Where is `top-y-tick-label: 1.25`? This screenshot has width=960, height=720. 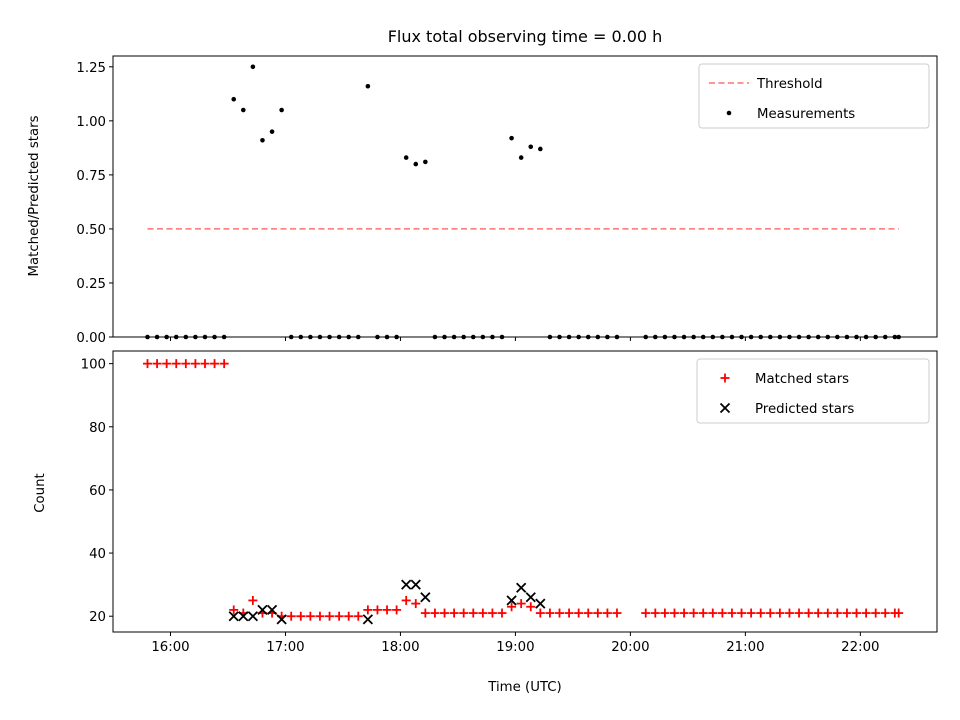 top-y-tick-label: 1.25 is located at coordinates (91, 68).